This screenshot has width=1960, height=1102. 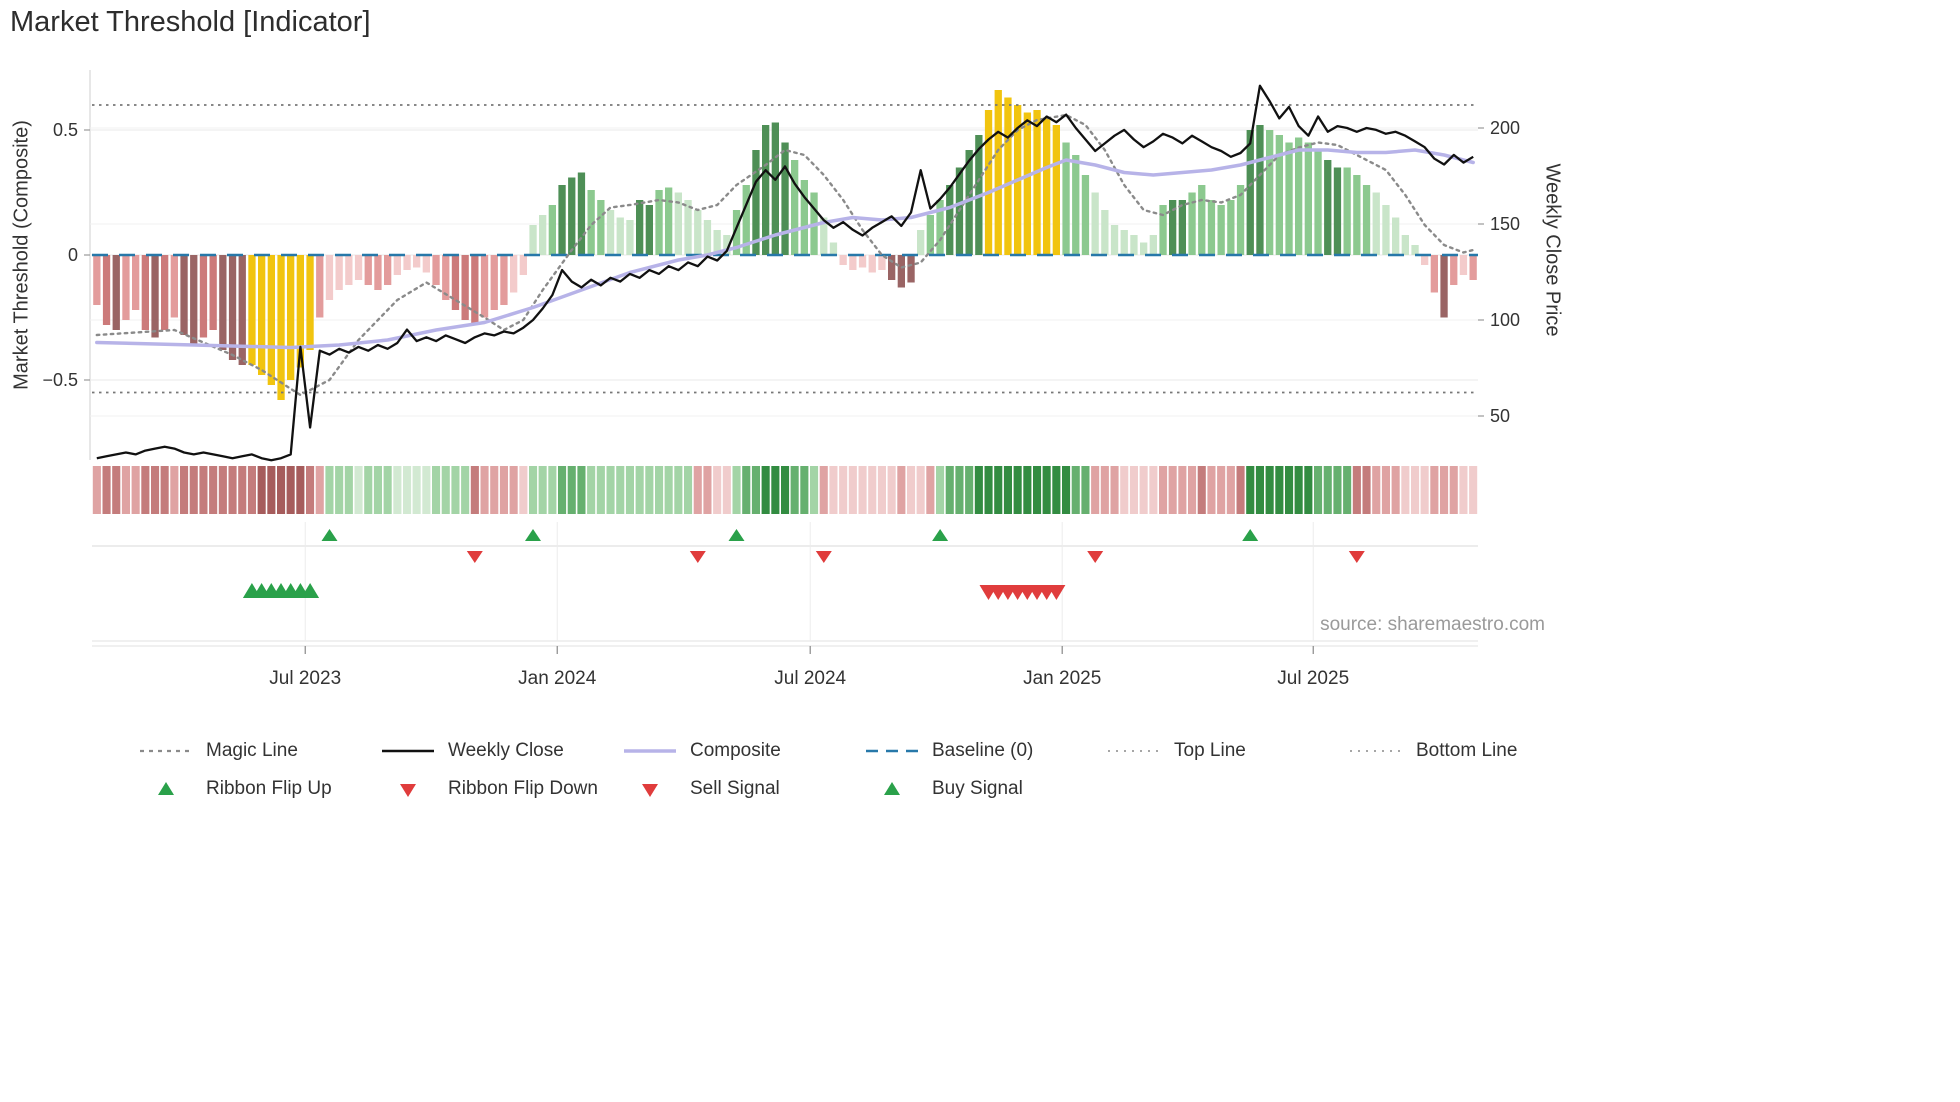 What do you see at coordinates (1227, 751) in the screenshot?
I see `legend-item-top-line: Top Line` at bounding box center [1227, 751].